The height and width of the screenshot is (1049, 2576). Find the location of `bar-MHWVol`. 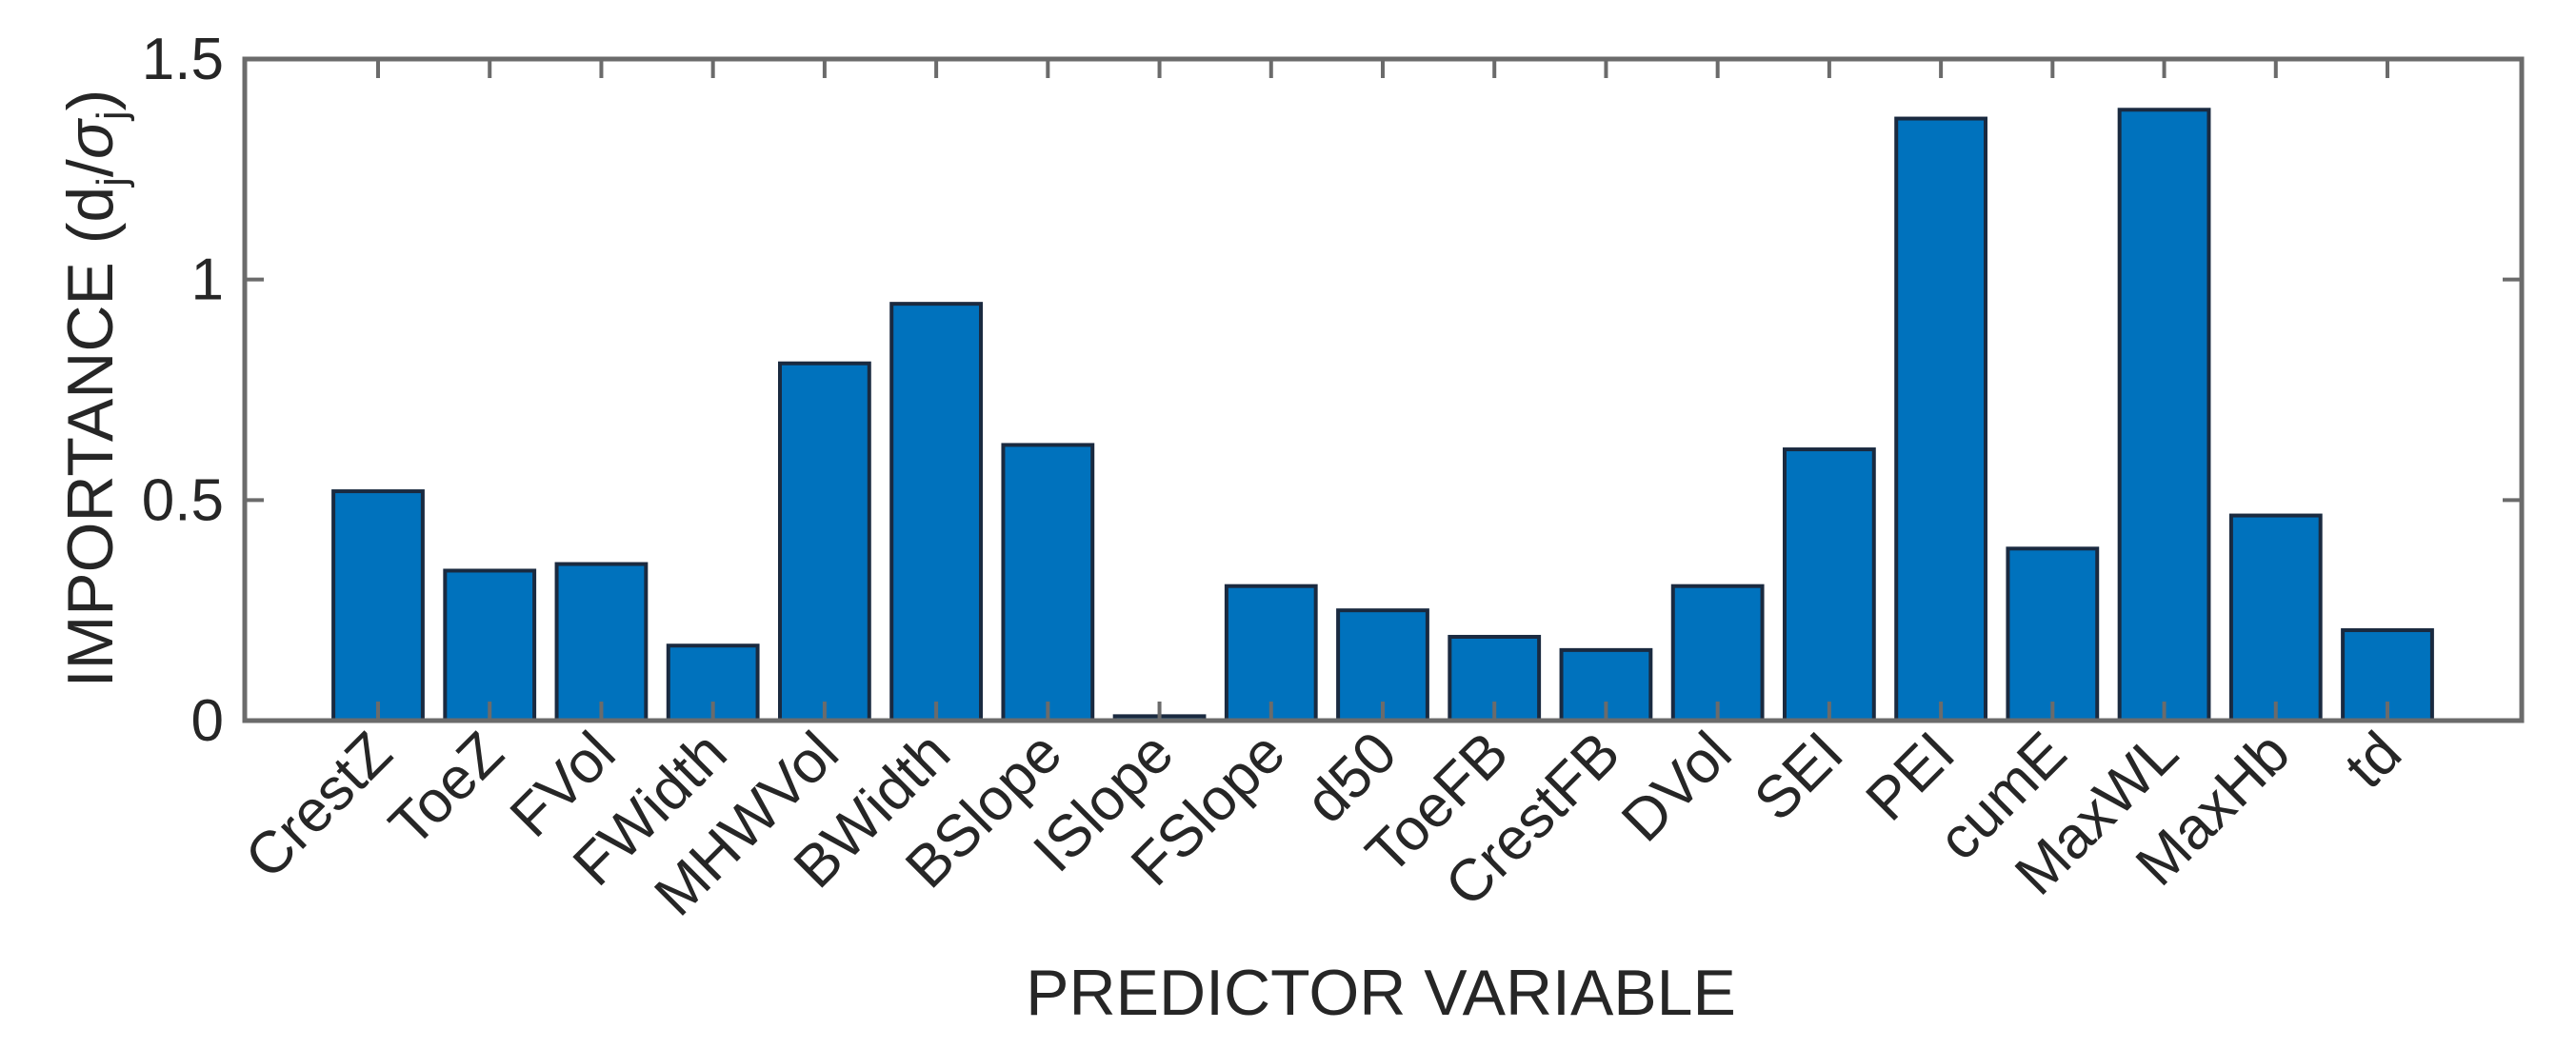

bar-MHWVol is located at coordinates (824, 541).